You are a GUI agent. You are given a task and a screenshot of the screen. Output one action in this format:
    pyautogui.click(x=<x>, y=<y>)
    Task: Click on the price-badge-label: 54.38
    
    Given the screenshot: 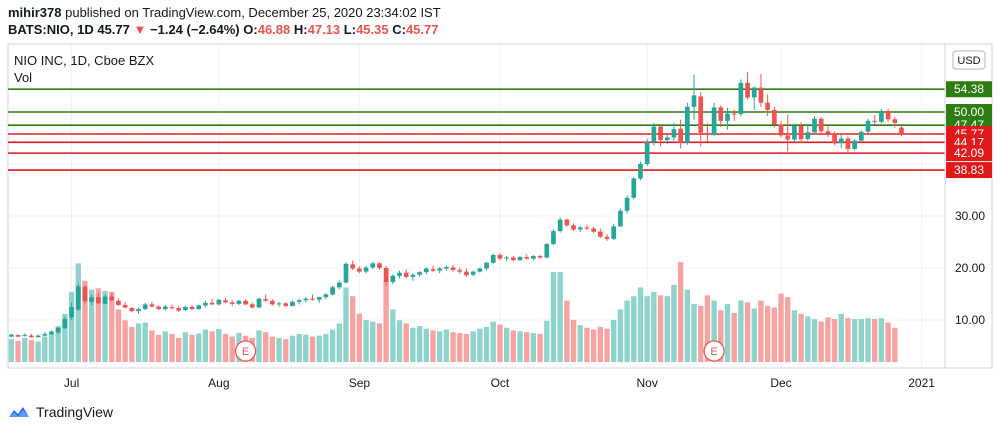 What is the action you would take?
    pyautogui.click(x=969, y=89)
    